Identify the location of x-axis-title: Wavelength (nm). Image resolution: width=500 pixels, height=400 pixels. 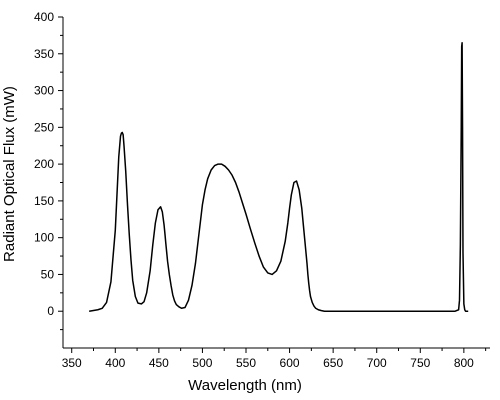
(245, 385).